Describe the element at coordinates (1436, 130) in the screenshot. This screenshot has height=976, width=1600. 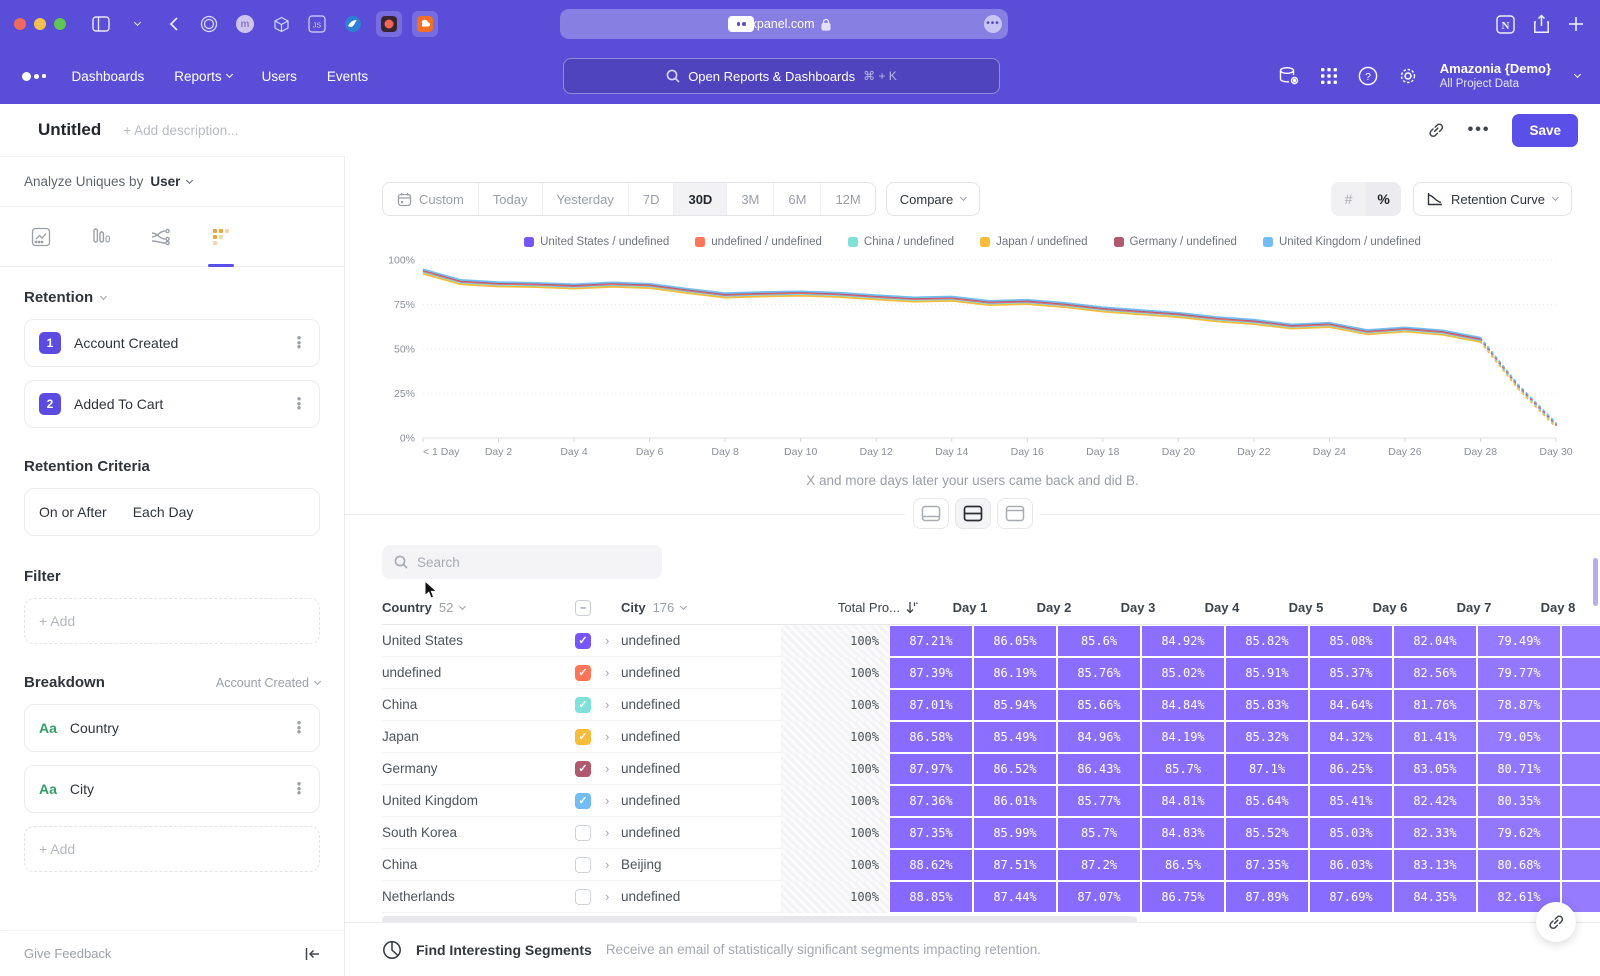
I see `copy-link-icon` at that location.